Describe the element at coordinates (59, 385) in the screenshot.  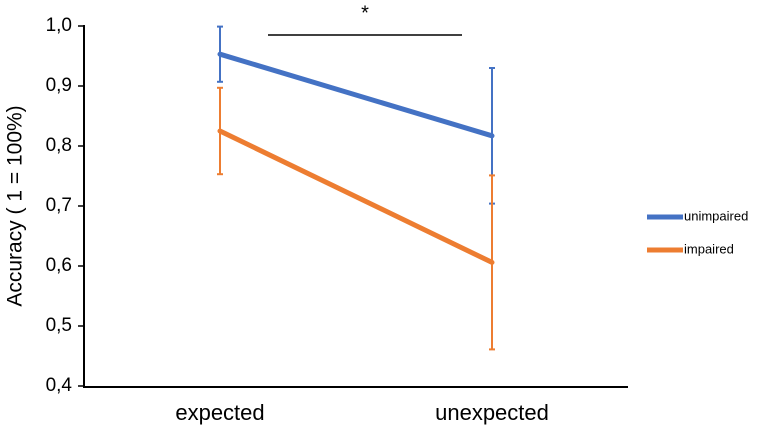
I see `y-tick-label: 0,4` at that location.